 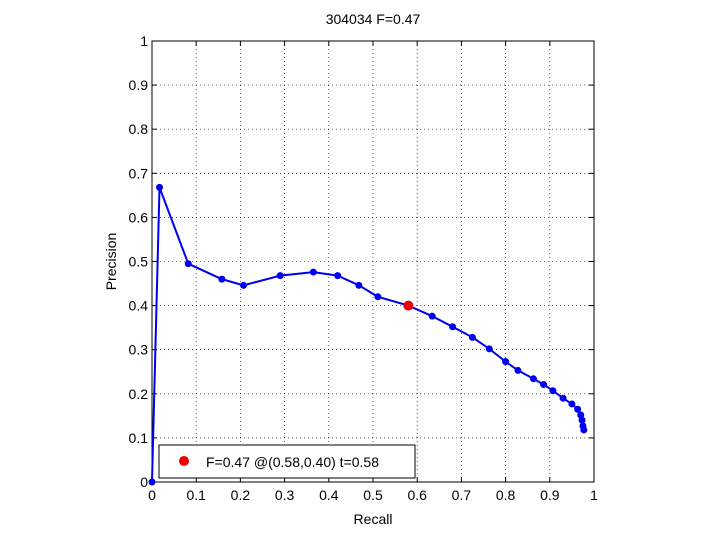 What do you see at coordinates (373, 519) in the screenshot?
I see `x-axis-label: Recall` at bounding box center [373, 519].